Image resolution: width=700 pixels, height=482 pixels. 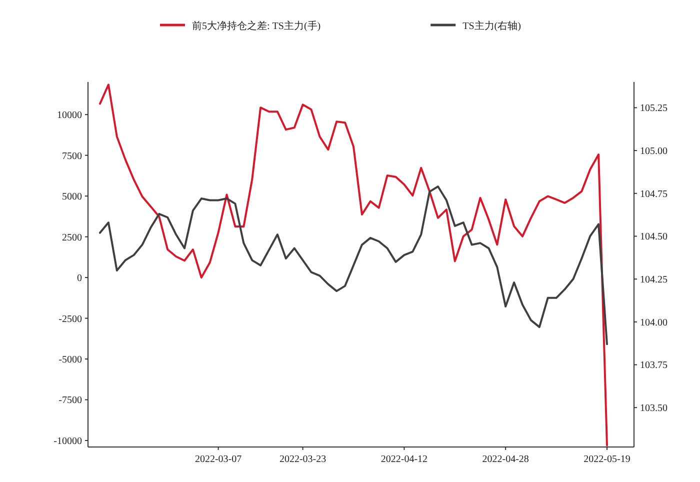 I want to click on y-tick-label: 7500, so click(x=72, y=156).